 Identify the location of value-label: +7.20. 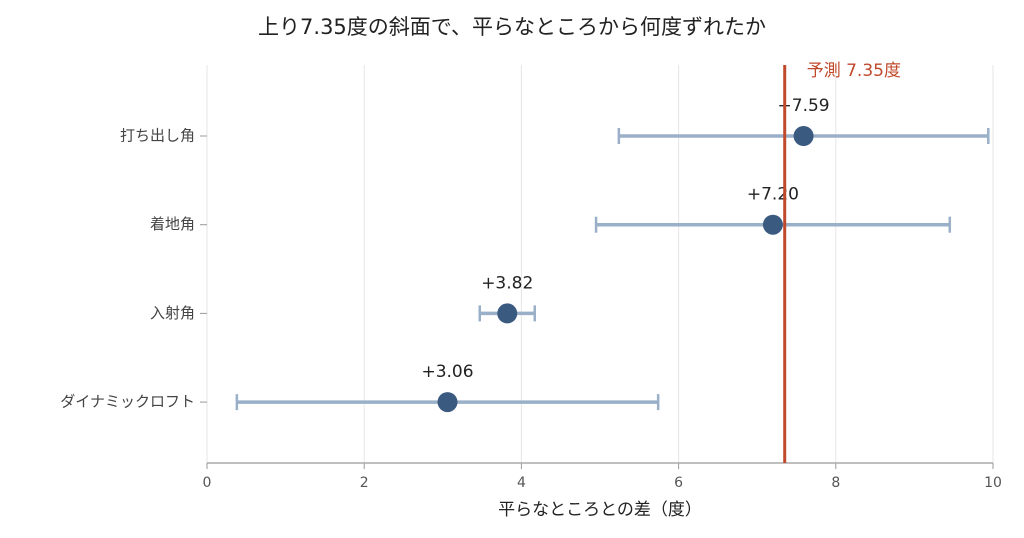
(773, 195).